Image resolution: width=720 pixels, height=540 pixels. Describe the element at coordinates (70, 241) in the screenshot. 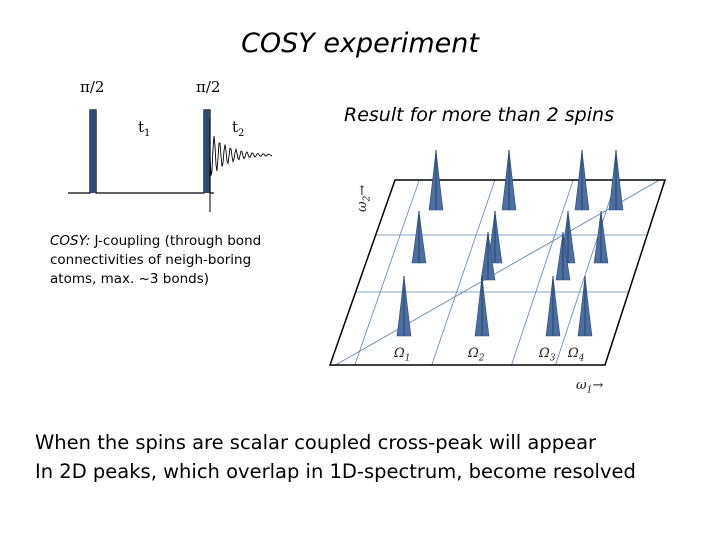

I see `cosy-description-lead: COSY:` at that location.